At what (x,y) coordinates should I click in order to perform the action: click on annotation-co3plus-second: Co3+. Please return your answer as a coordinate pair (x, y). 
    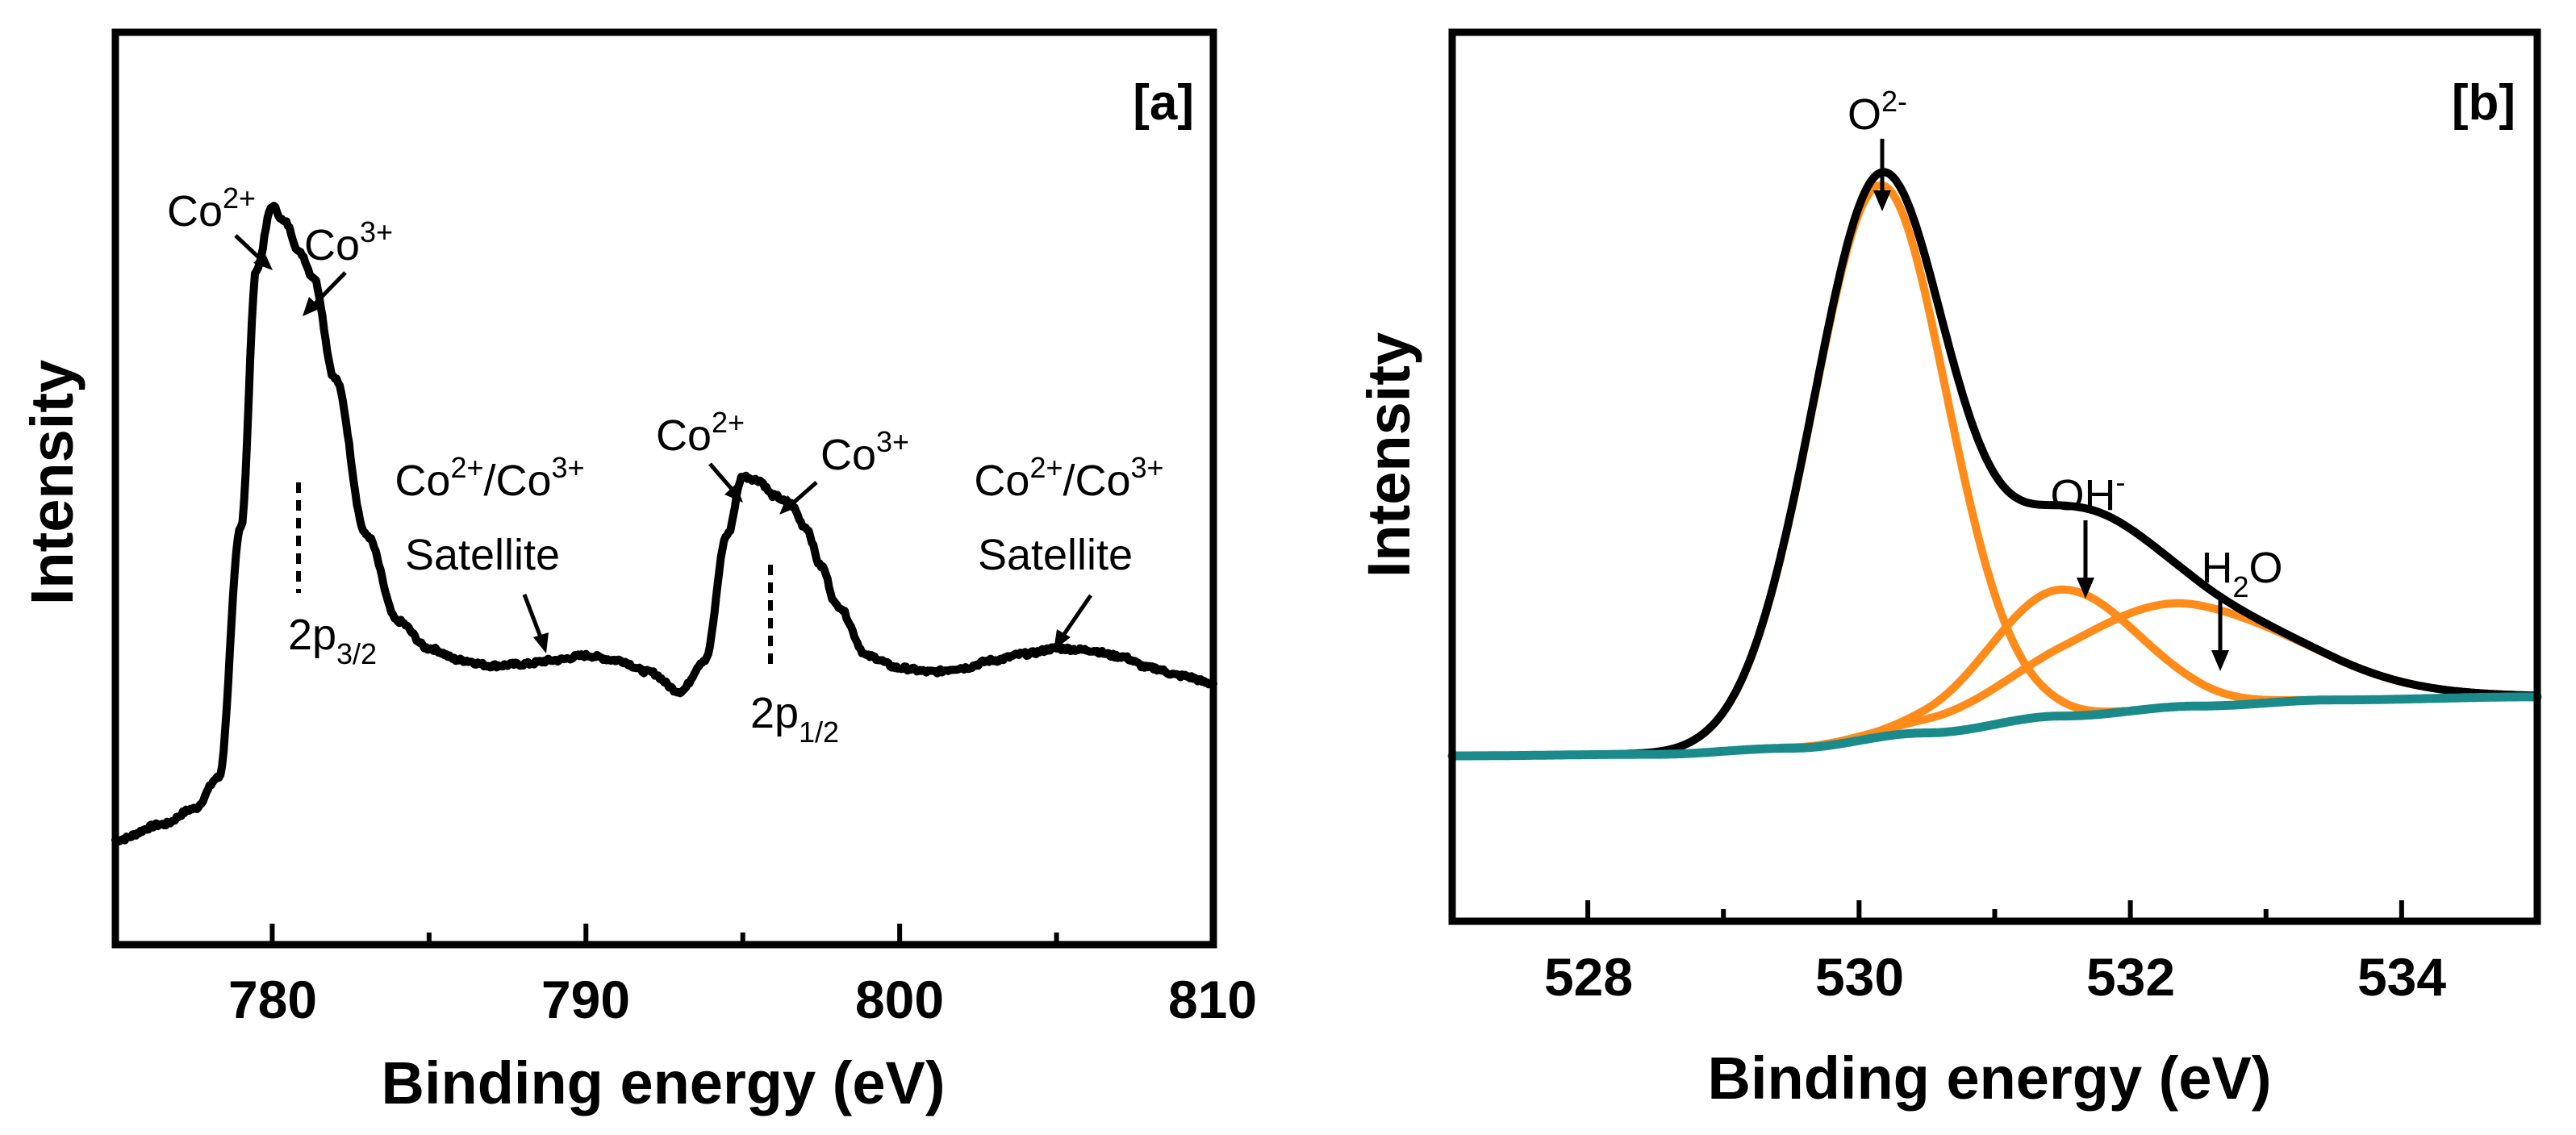
    Looking at the image, I should click on (864, 452).